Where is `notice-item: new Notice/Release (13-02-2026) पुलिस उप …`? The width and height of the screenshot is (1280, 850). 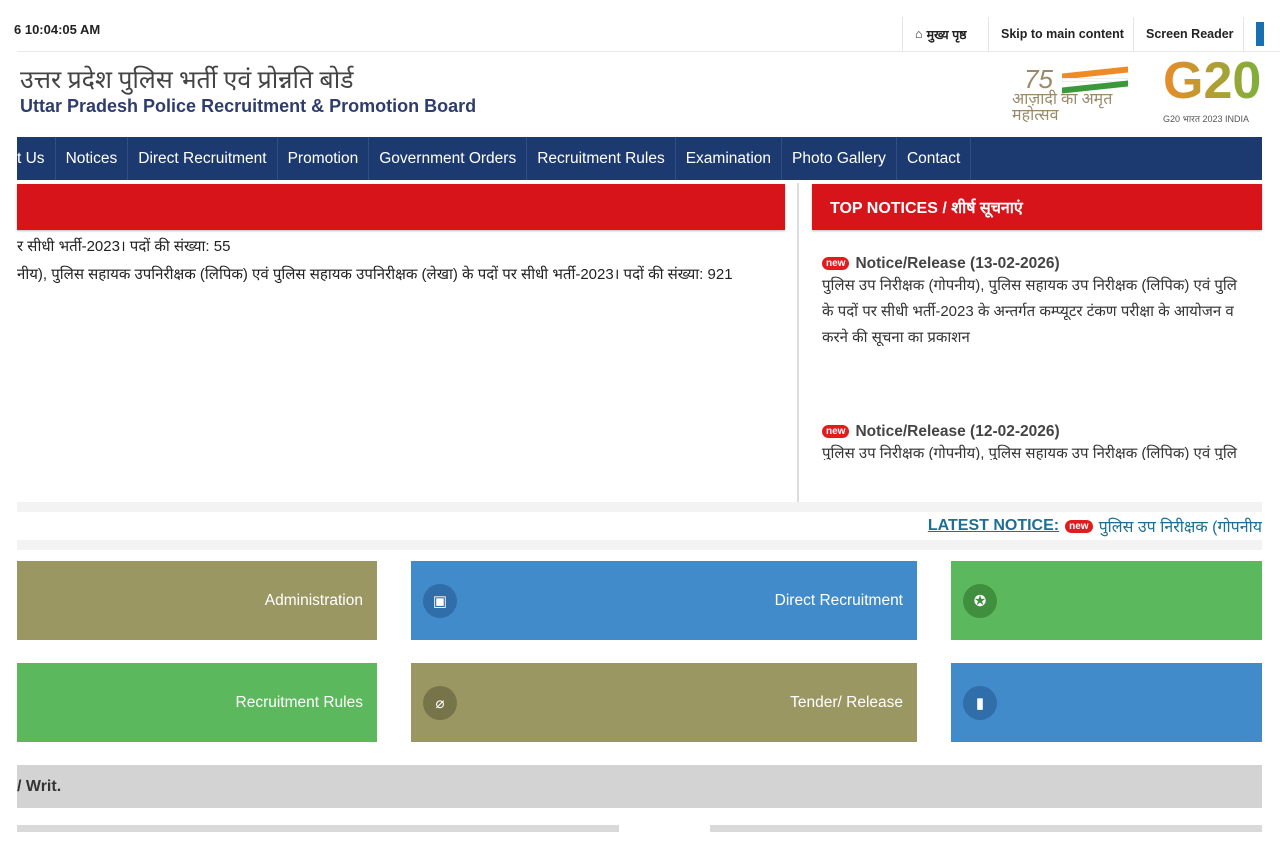 notice-item: new Notice/Release (13-02-2026) पुलिस उप … is located at coordinates (1042, 303).